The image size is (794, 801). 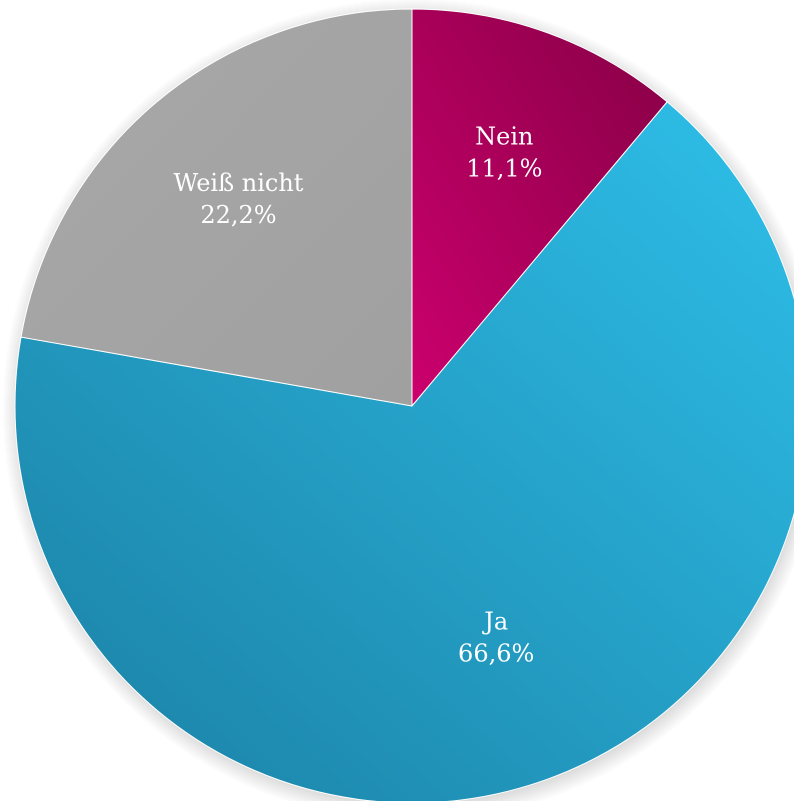 I want to click on slice-label-ja: Ja, so click(x=494, y=621).